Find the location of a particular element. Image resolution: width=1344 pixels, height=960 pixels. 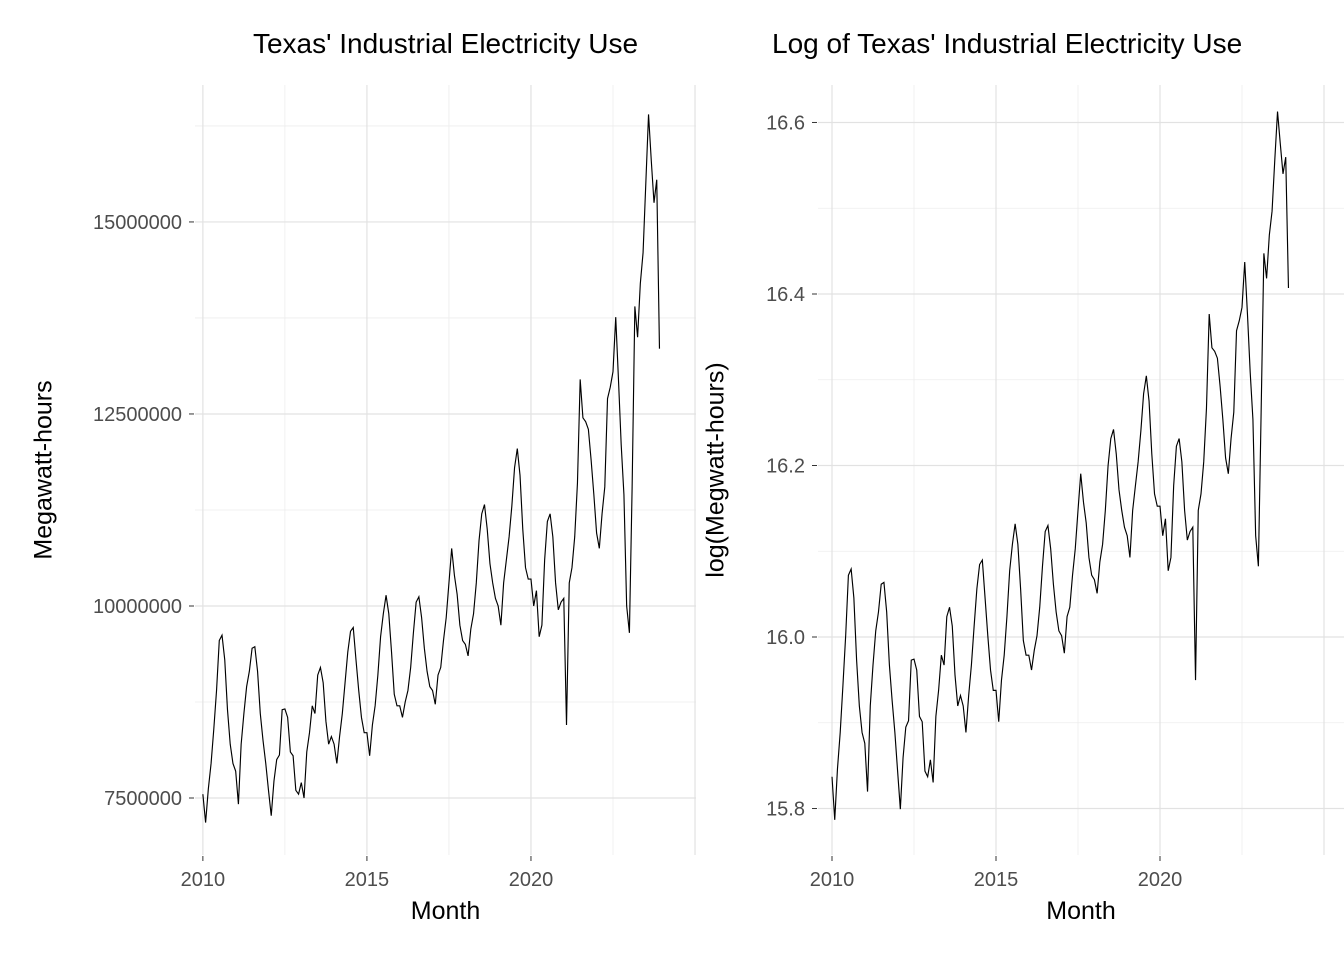

y-tick-label: 16.2 is located at coordinates (785, 466).